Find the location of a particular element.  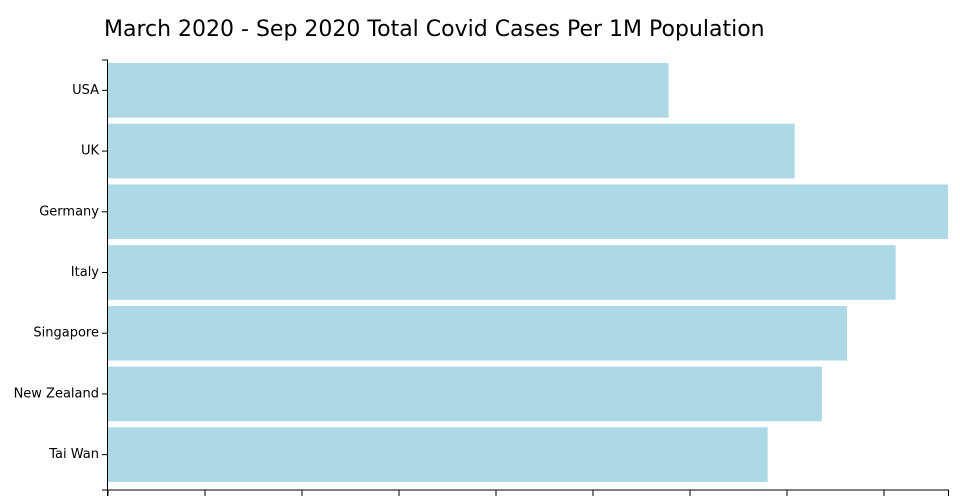

y-tick-label: UK is located at coordinates (90, 151).